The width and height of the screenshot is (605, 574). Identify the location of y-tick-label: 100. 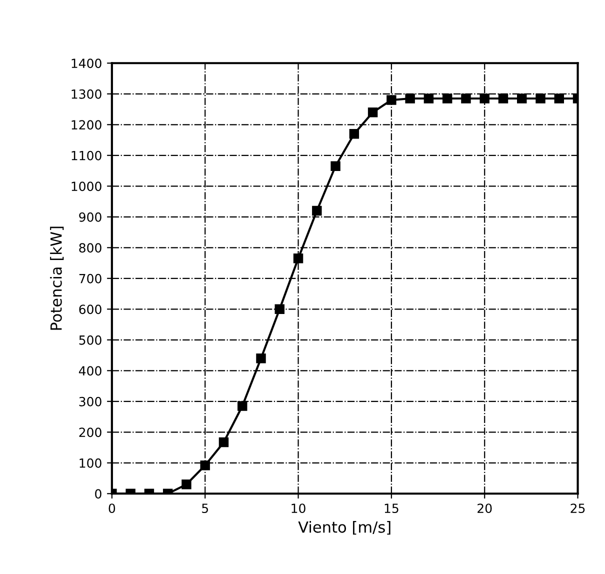
(91, 463).